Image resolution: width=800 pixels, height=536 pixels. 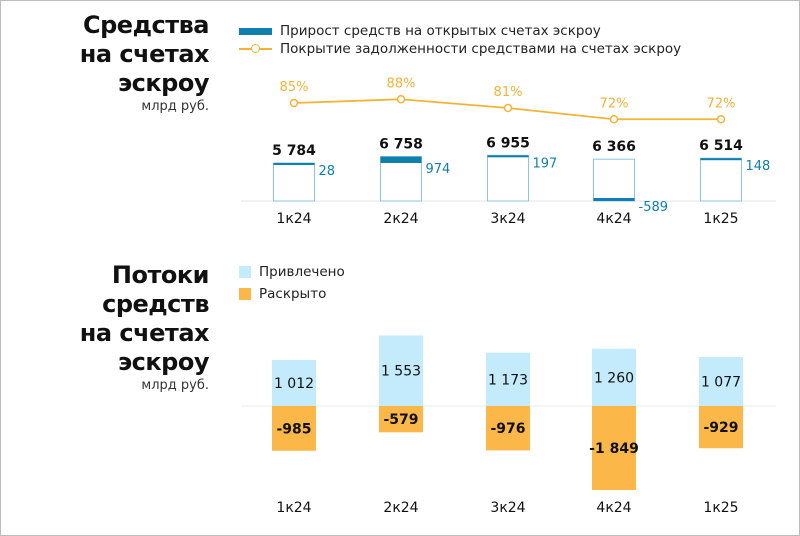 I want to click on increase-label: 28, so click(x=327, y=171).